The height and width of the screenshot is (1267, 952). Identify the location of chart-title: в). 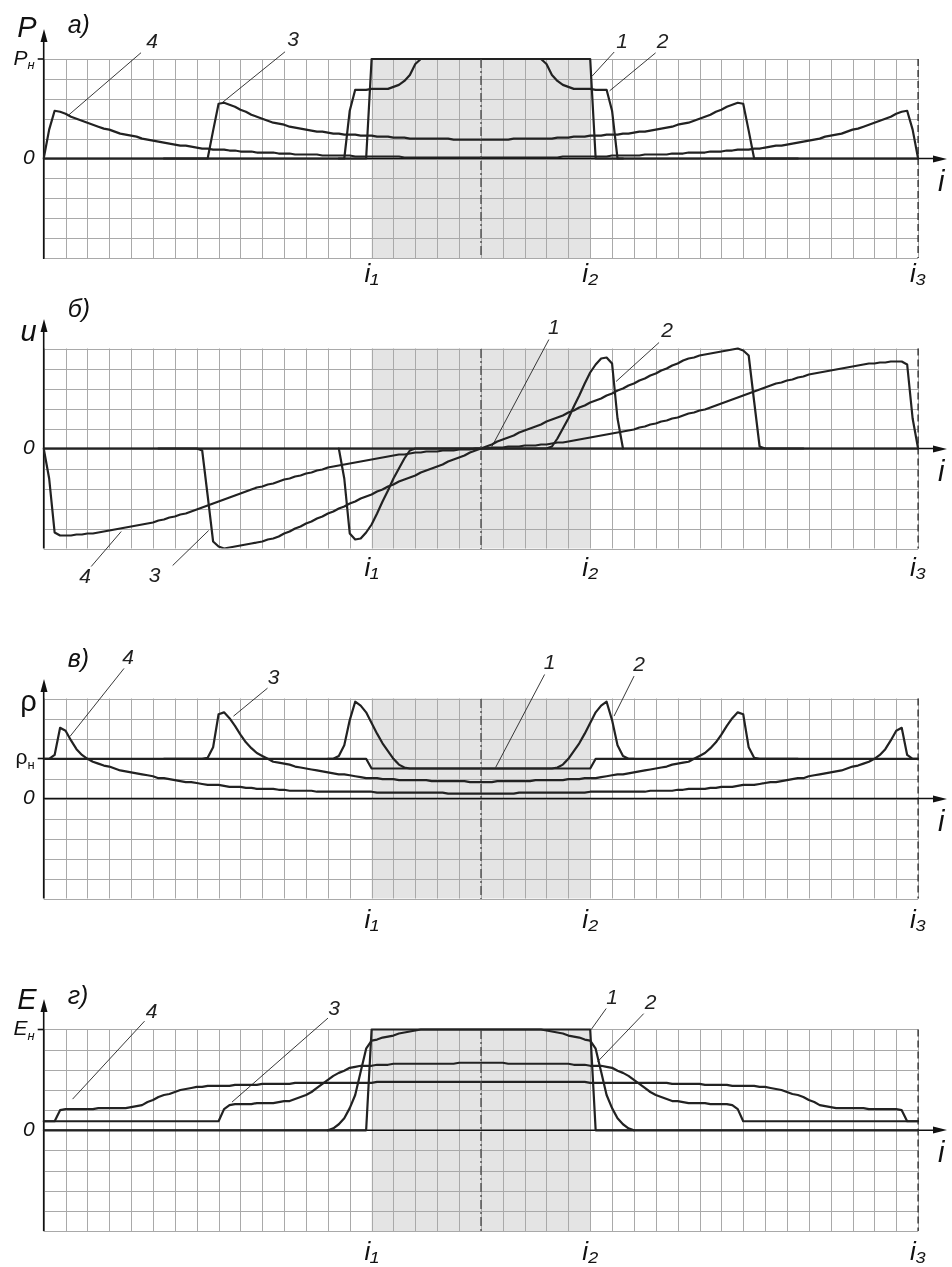
(78, 658).